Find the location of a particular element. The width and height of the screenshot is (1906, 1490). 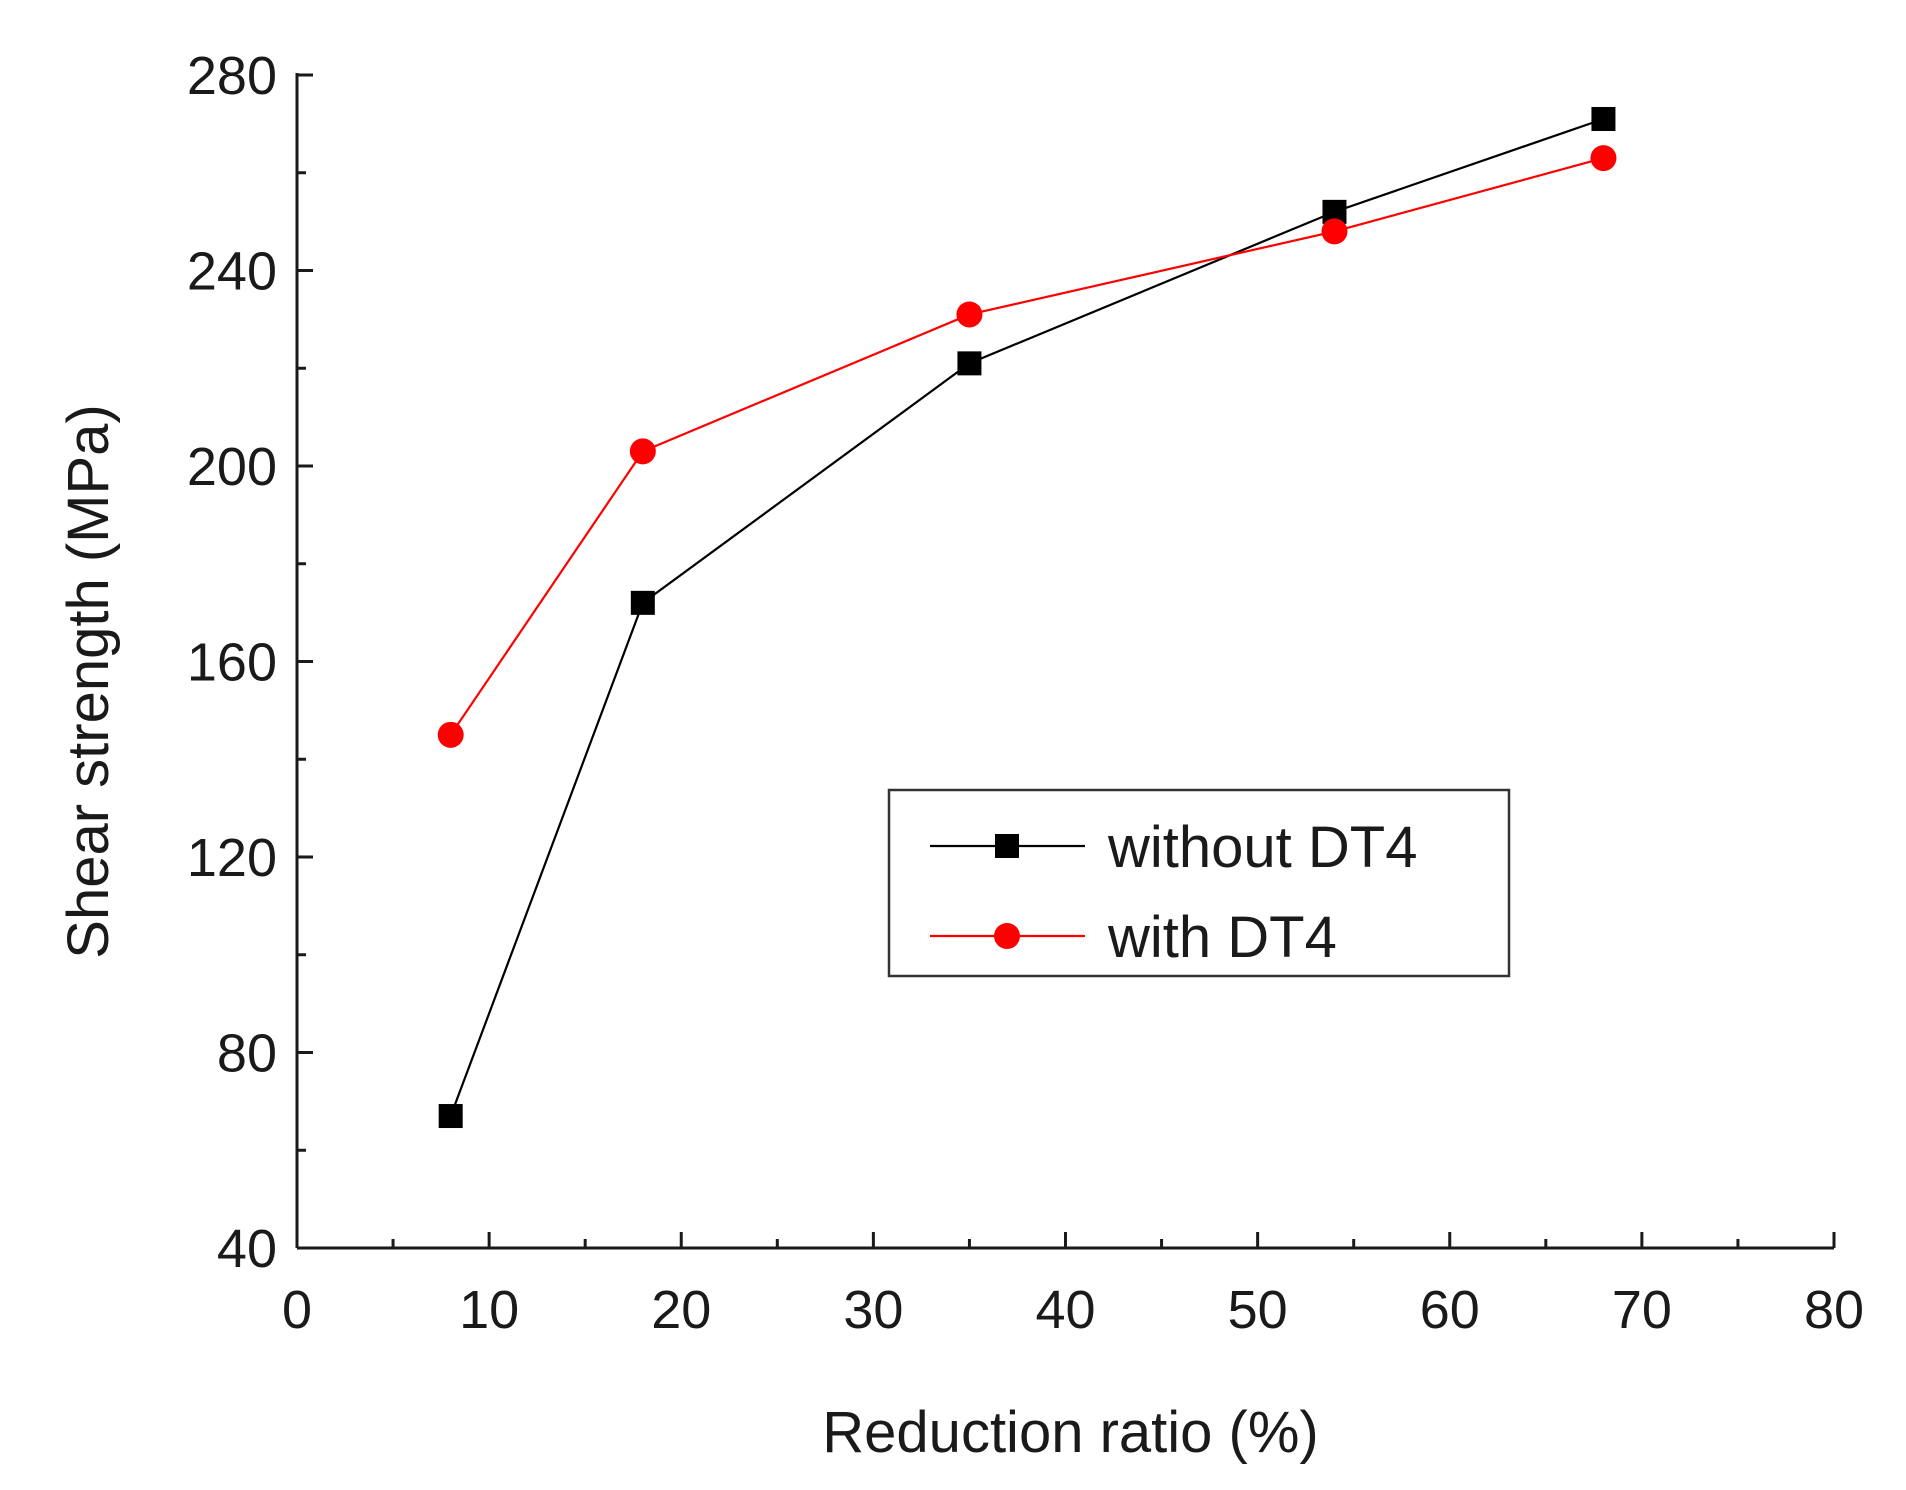

y-tick-label: 80 is located at coordinates (247, 1054).